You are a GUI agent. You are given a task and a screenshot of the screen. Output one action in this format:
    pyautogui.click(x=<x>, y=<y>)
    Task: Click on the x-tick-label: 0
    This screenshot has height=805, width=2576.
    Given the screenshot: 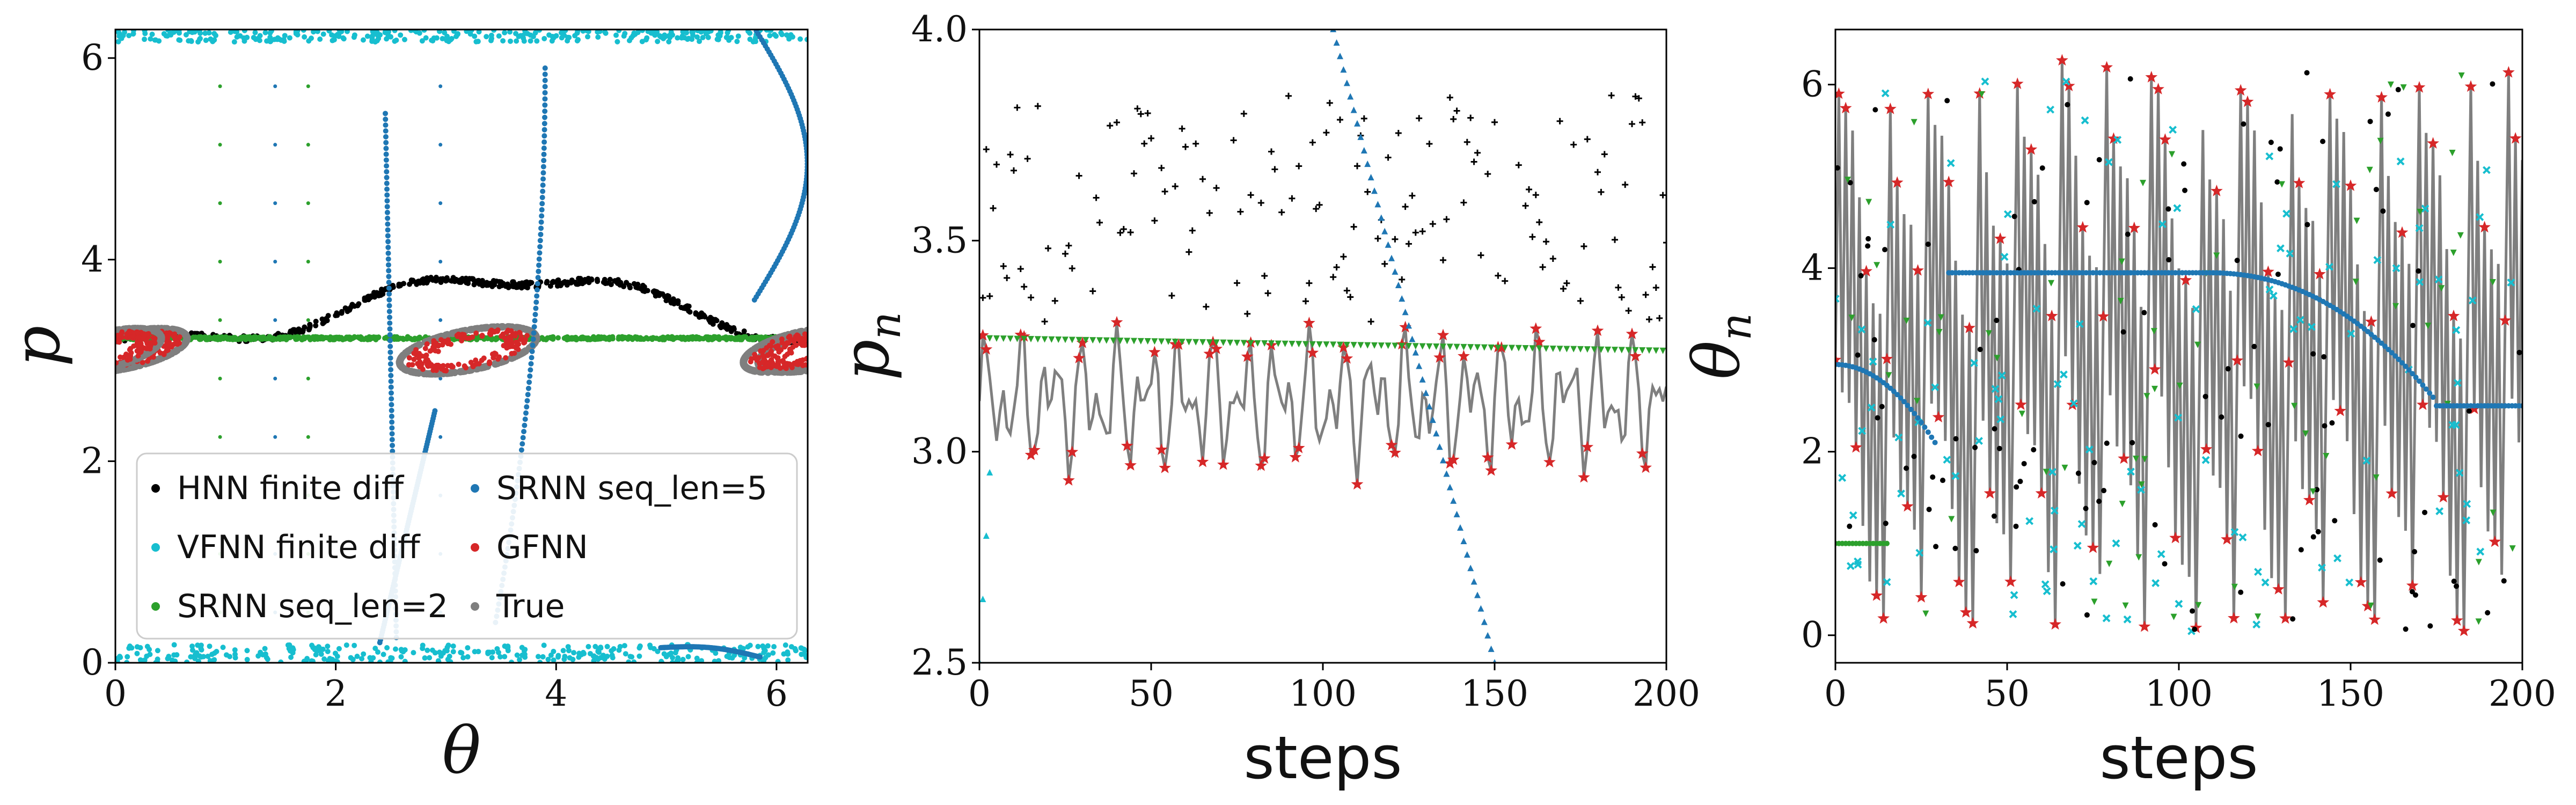 What is the action you would take?
    pyautogui.click(x=979, y=693)
    